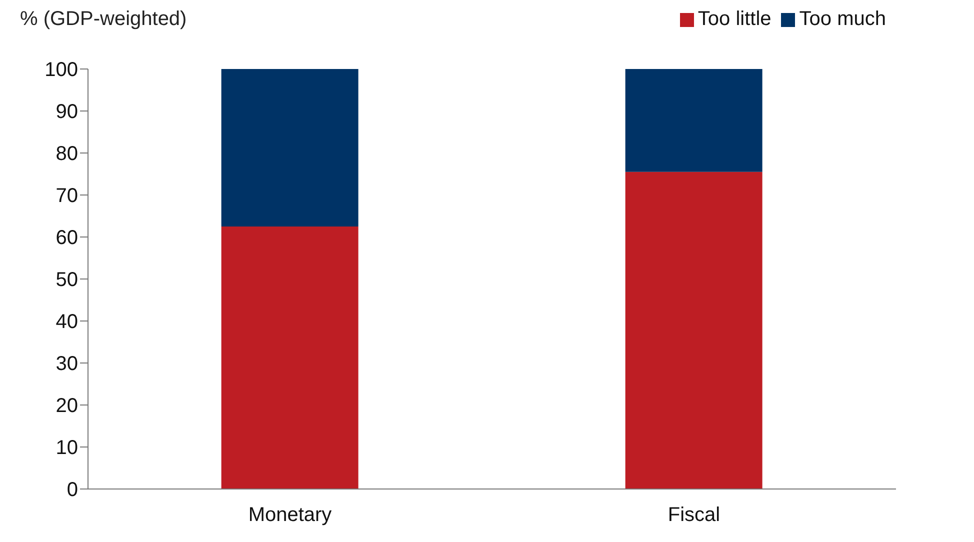 This screenshot has height=542, width=974. Describe the element at coordinates (67, 448) in the screenshot. I see `y-tick-label: 10` at that location.